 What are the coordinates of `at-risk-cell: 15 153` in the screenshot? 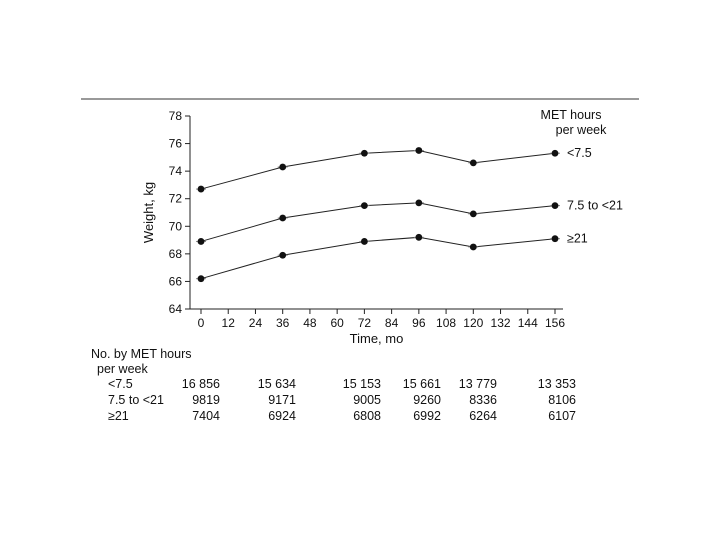 It's located at (362, 384).